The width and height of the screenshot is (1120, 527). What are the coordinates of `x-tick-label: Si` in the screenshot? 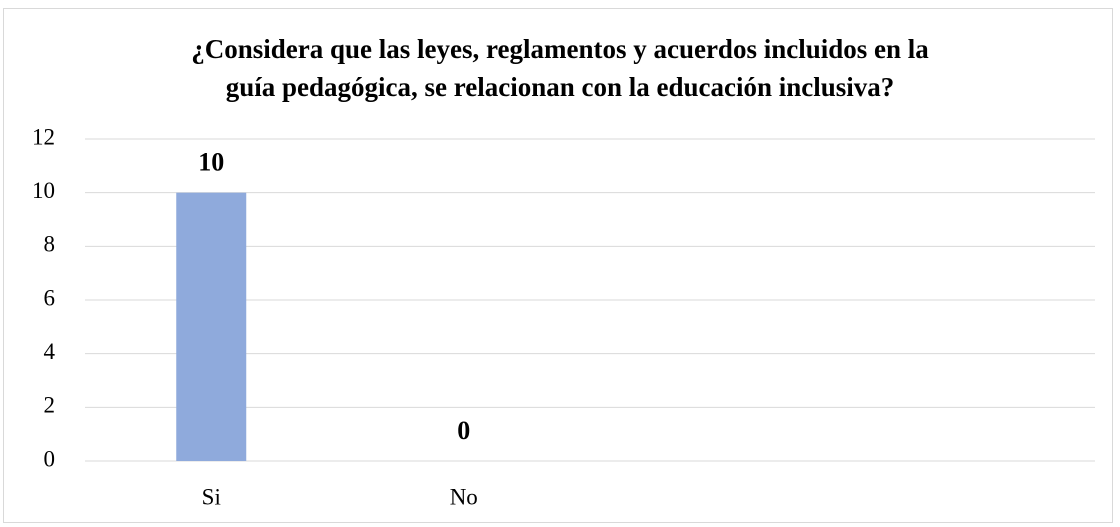 It's located at (211, 496).